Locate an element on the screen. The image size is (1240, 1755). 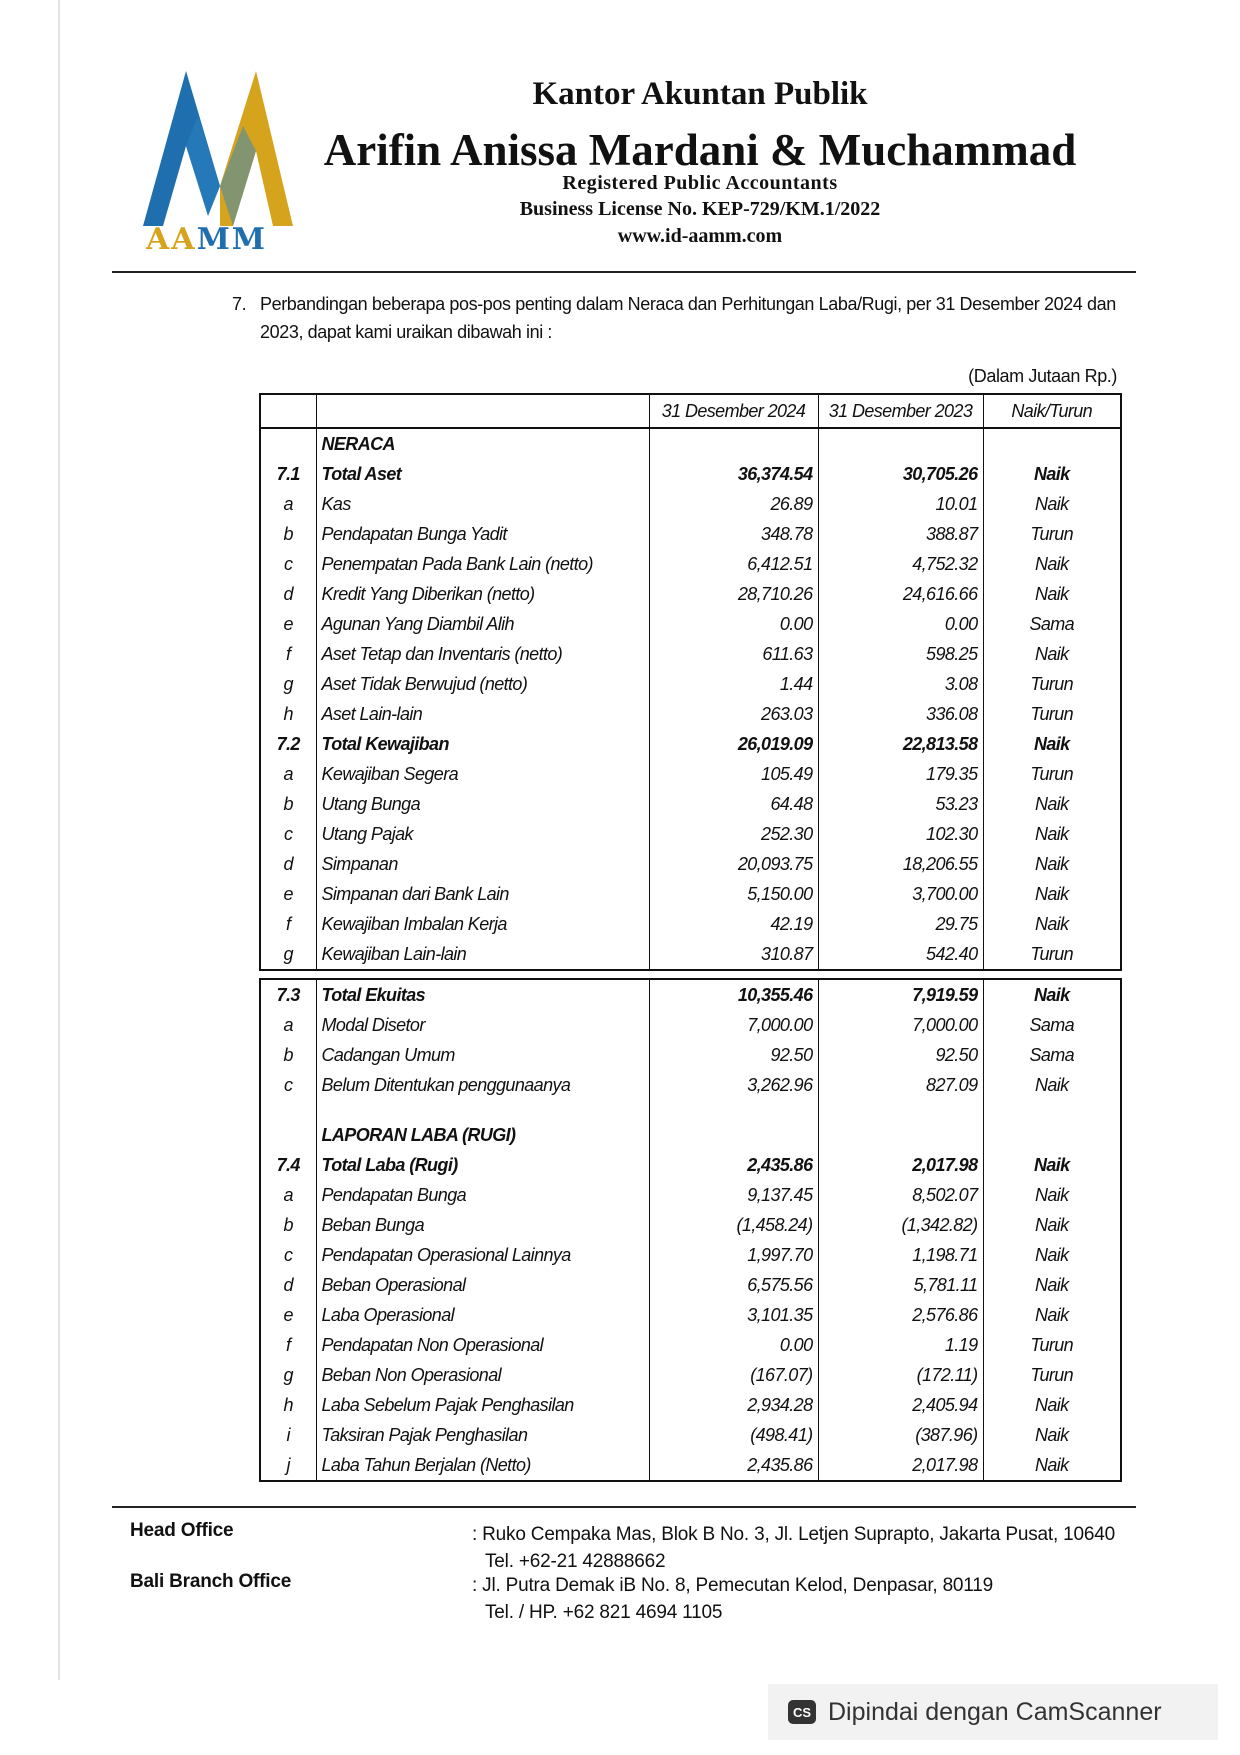
table-row: d Beban Operasional 6,575.56 5,781.11 Naik is located at coordinates (691, 1285).